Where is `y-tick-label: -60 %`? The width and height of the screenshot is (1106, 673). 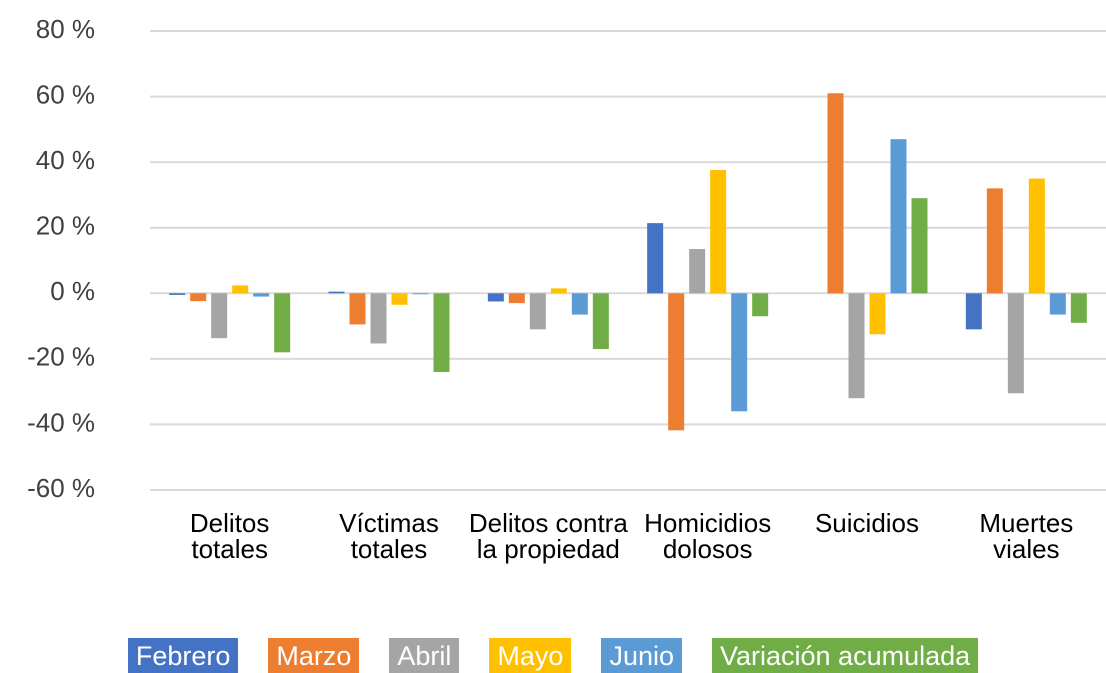 y-tick-label: -60 % is located at coordinates (61, 488).